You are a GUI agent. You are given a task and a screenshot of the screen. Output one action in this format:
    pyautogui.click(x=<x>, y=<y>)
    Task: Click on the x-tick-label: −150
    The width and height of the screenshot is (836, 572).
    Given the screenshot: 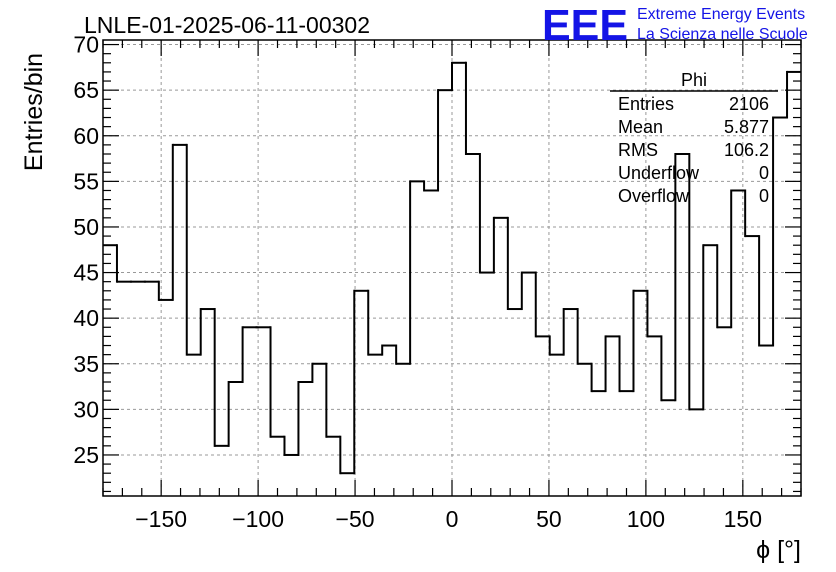 What is the action you would take?
    pyautogui.click(x=161, y=519)
    